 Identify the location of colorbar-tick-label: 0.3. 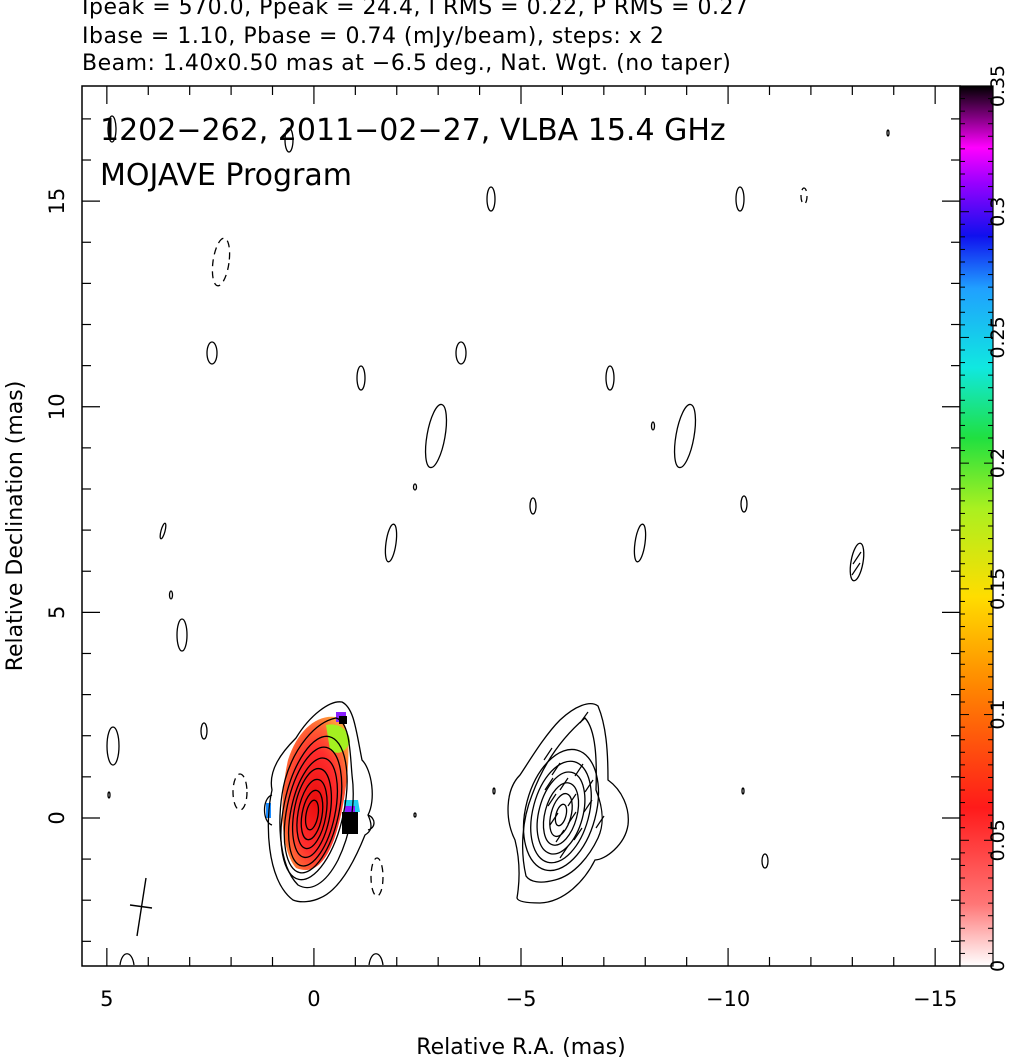
(998, 212).